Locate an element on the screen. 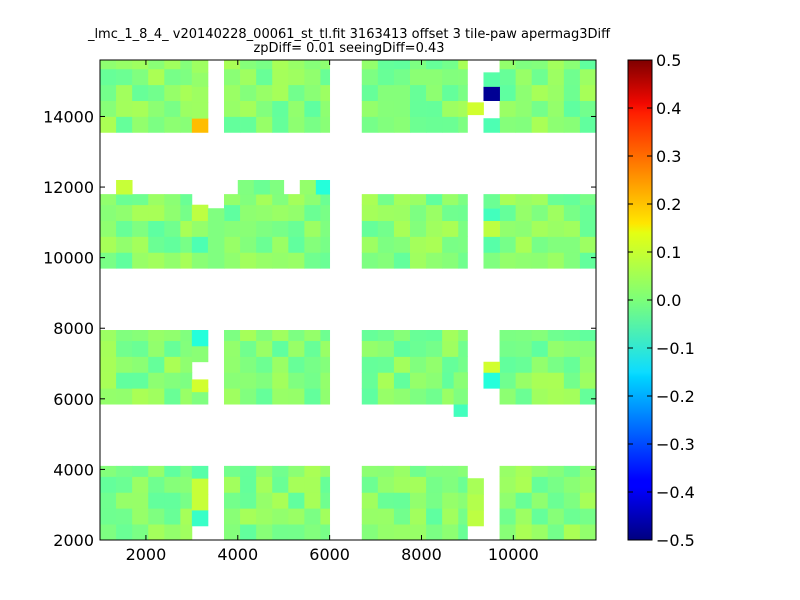 This screenshot has width=800, height=600. colorbar-tick-label: −0.2 is located at coordinates (675, 396).